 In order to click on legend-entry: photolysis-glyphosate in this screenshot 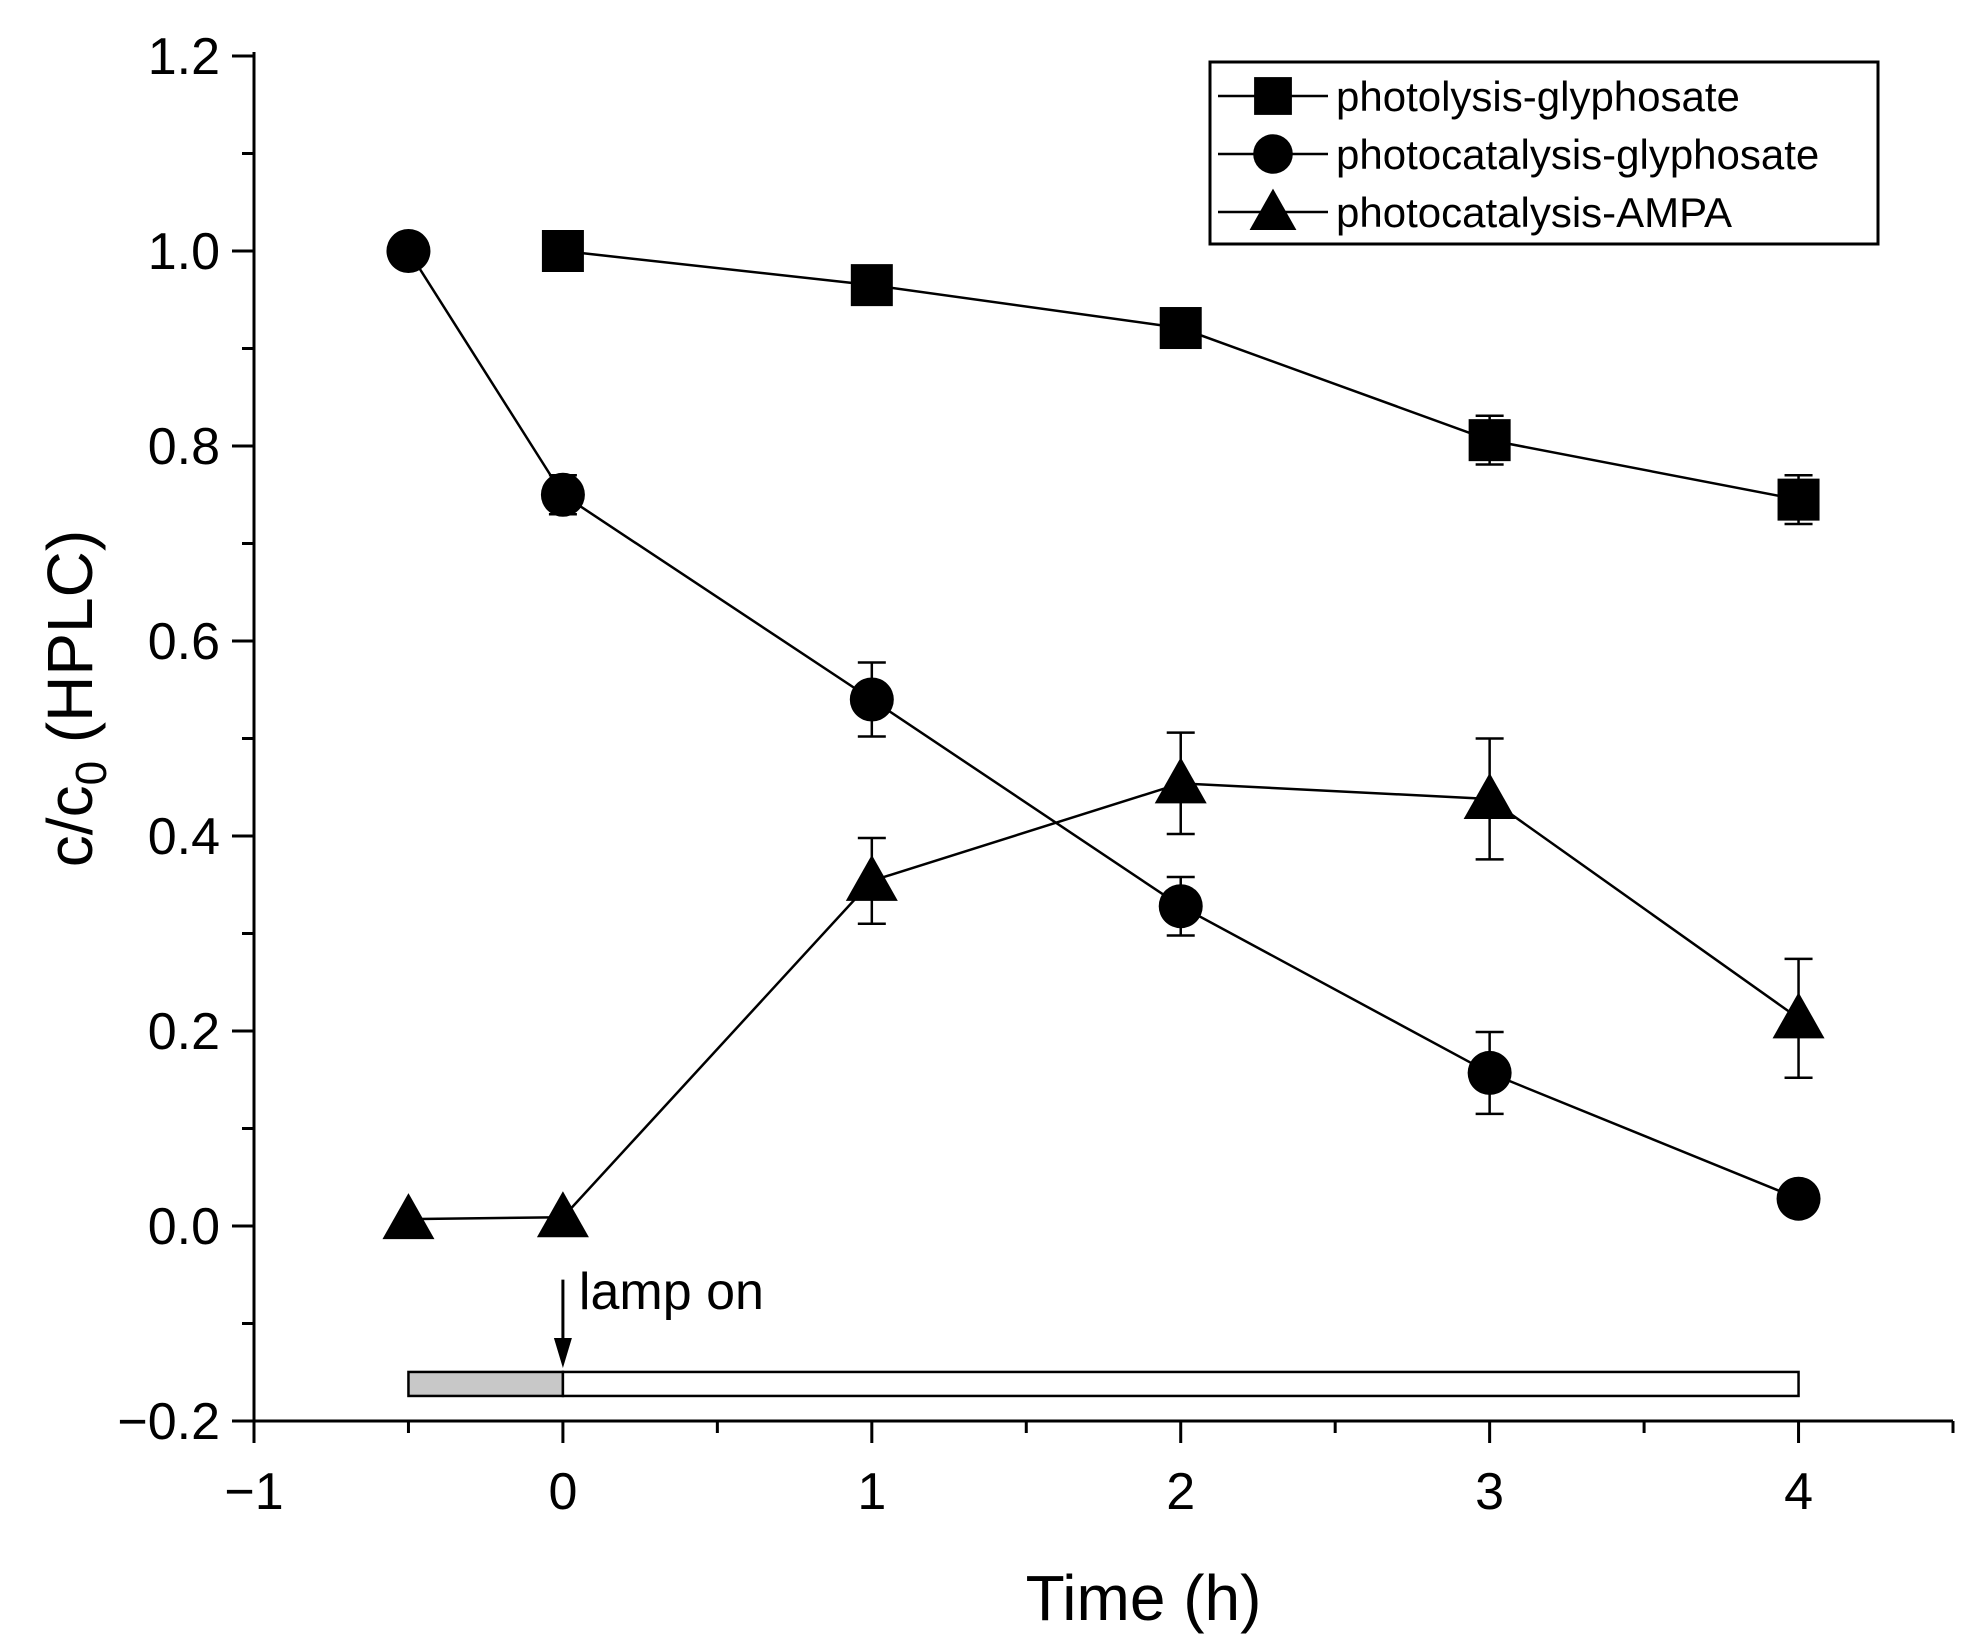, I will do `click(1479, 96)`.